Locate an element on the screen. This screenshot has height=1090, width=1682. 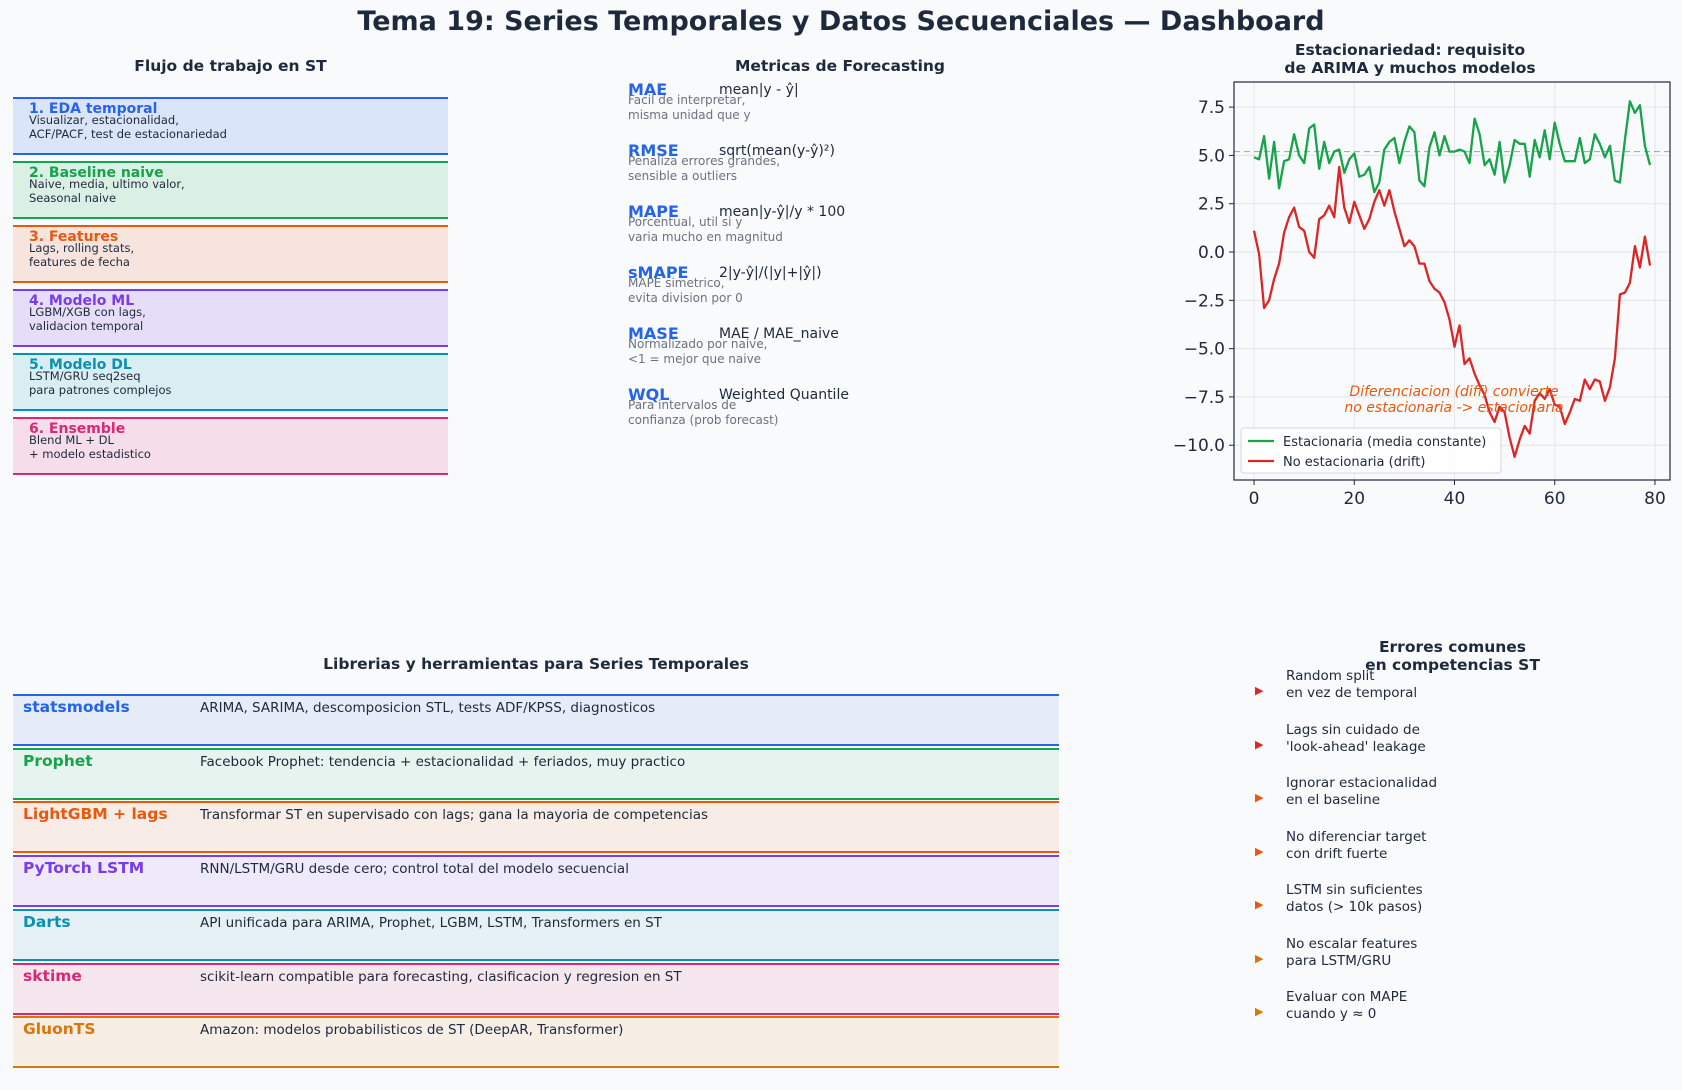
legend-label: Estacionaria (media constante) is located at coordinates (1384, 442).